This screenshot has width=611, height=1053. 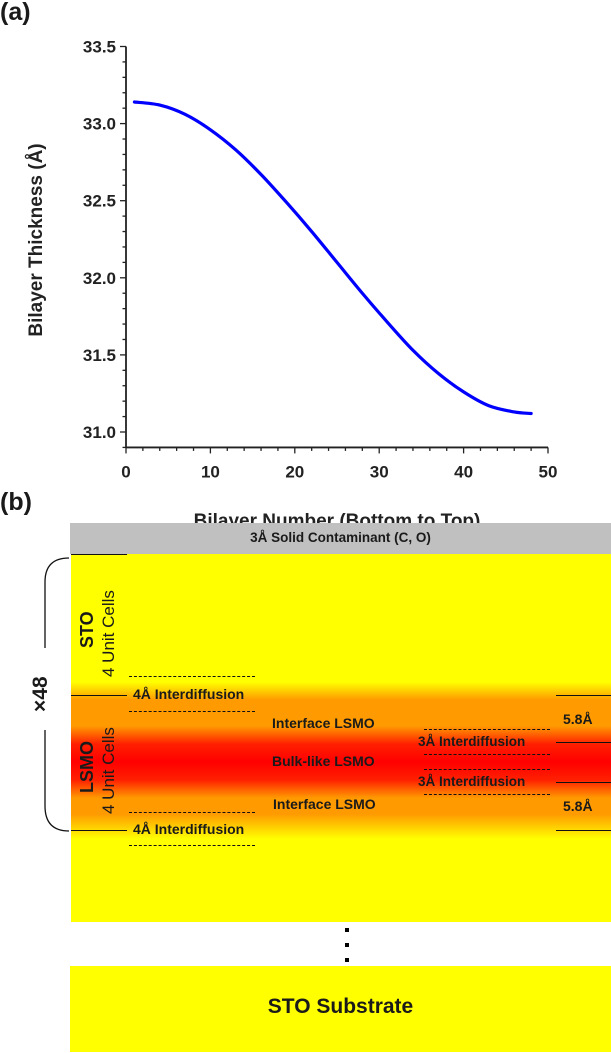 I want to click on x-tick-label: 10, so click(x=210, y=471).